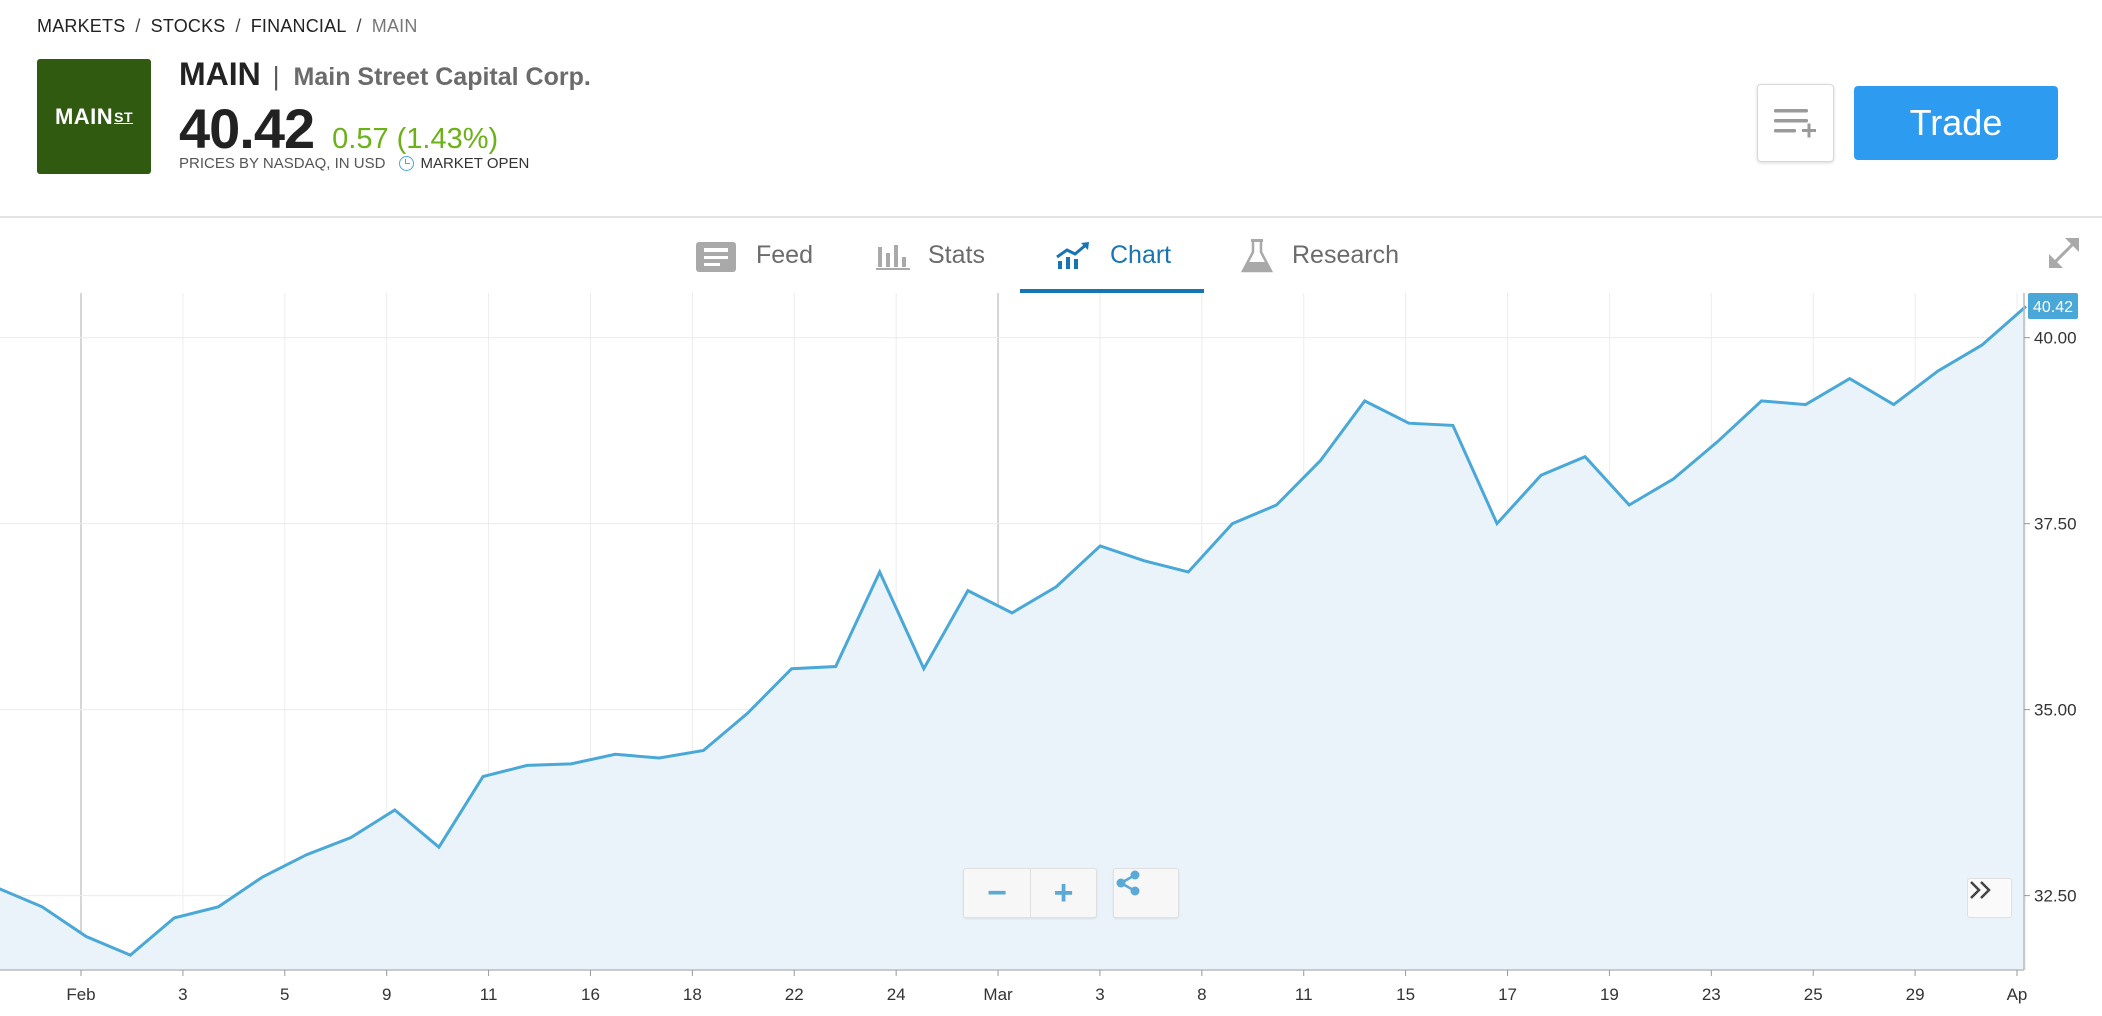  I want to click on scroll-to-latest-button, so click(1989, 898).